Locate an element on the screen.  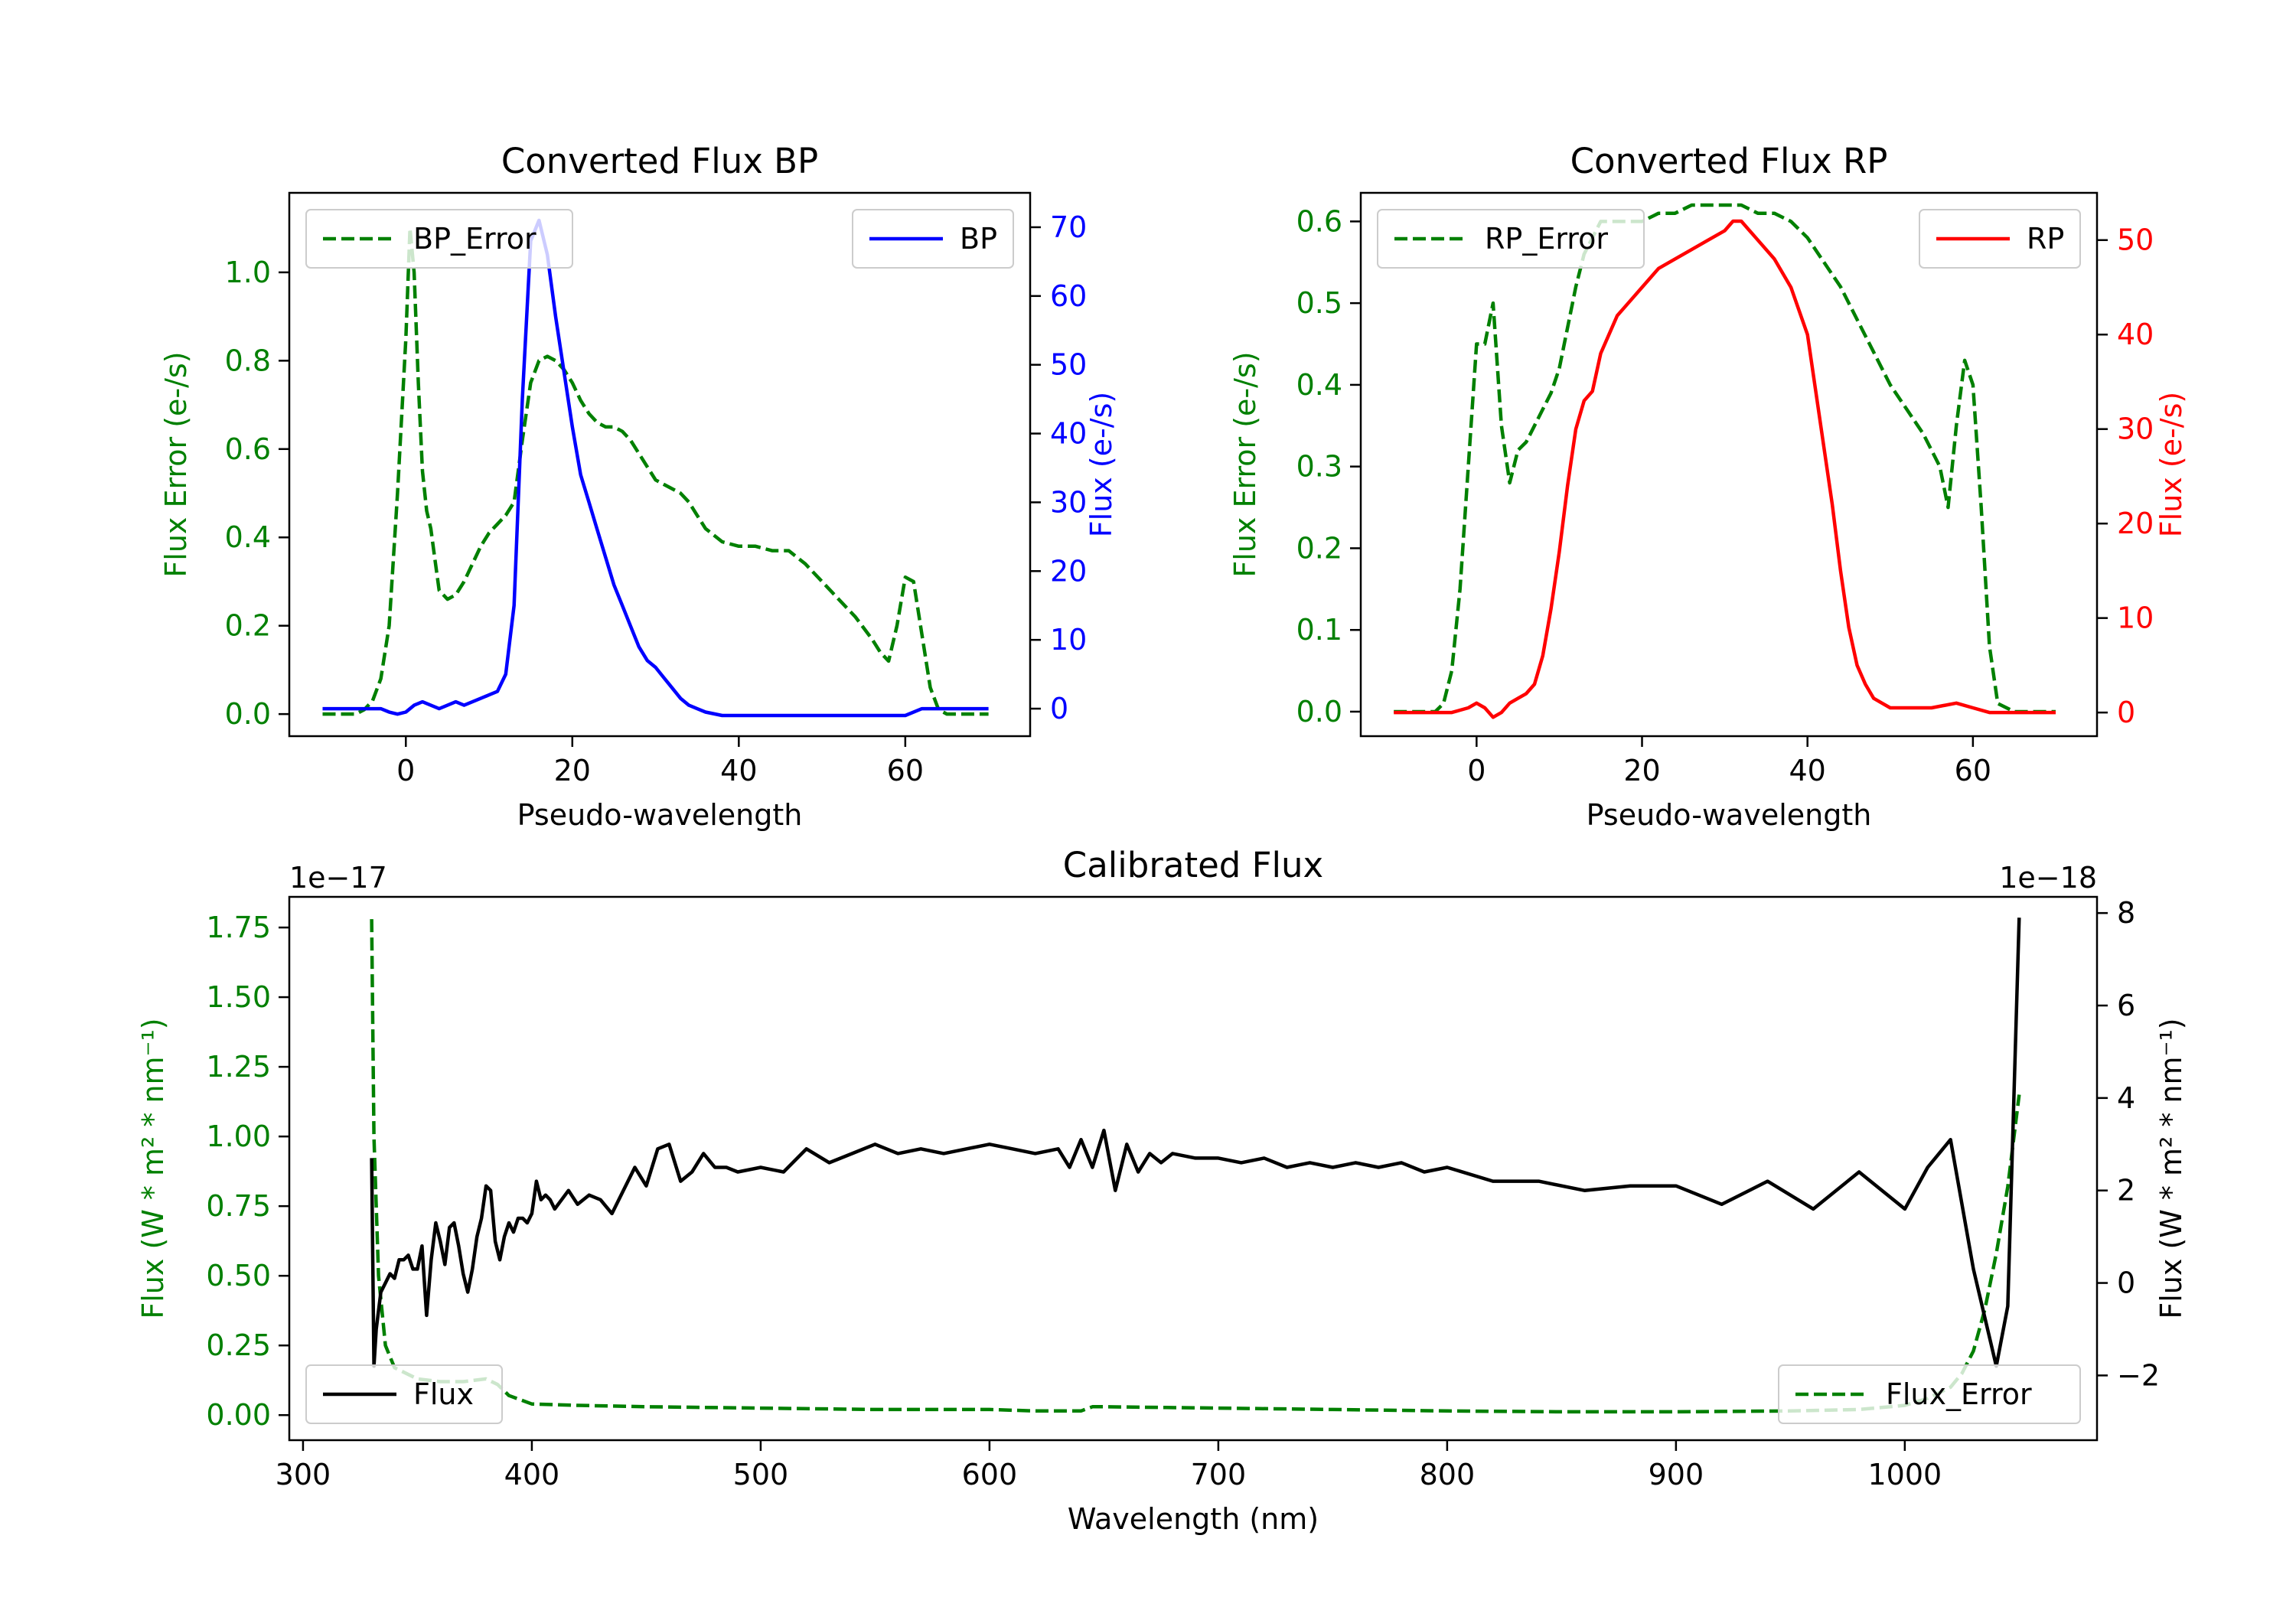
legend-rp: RP is located at coordinates (2000, 239).